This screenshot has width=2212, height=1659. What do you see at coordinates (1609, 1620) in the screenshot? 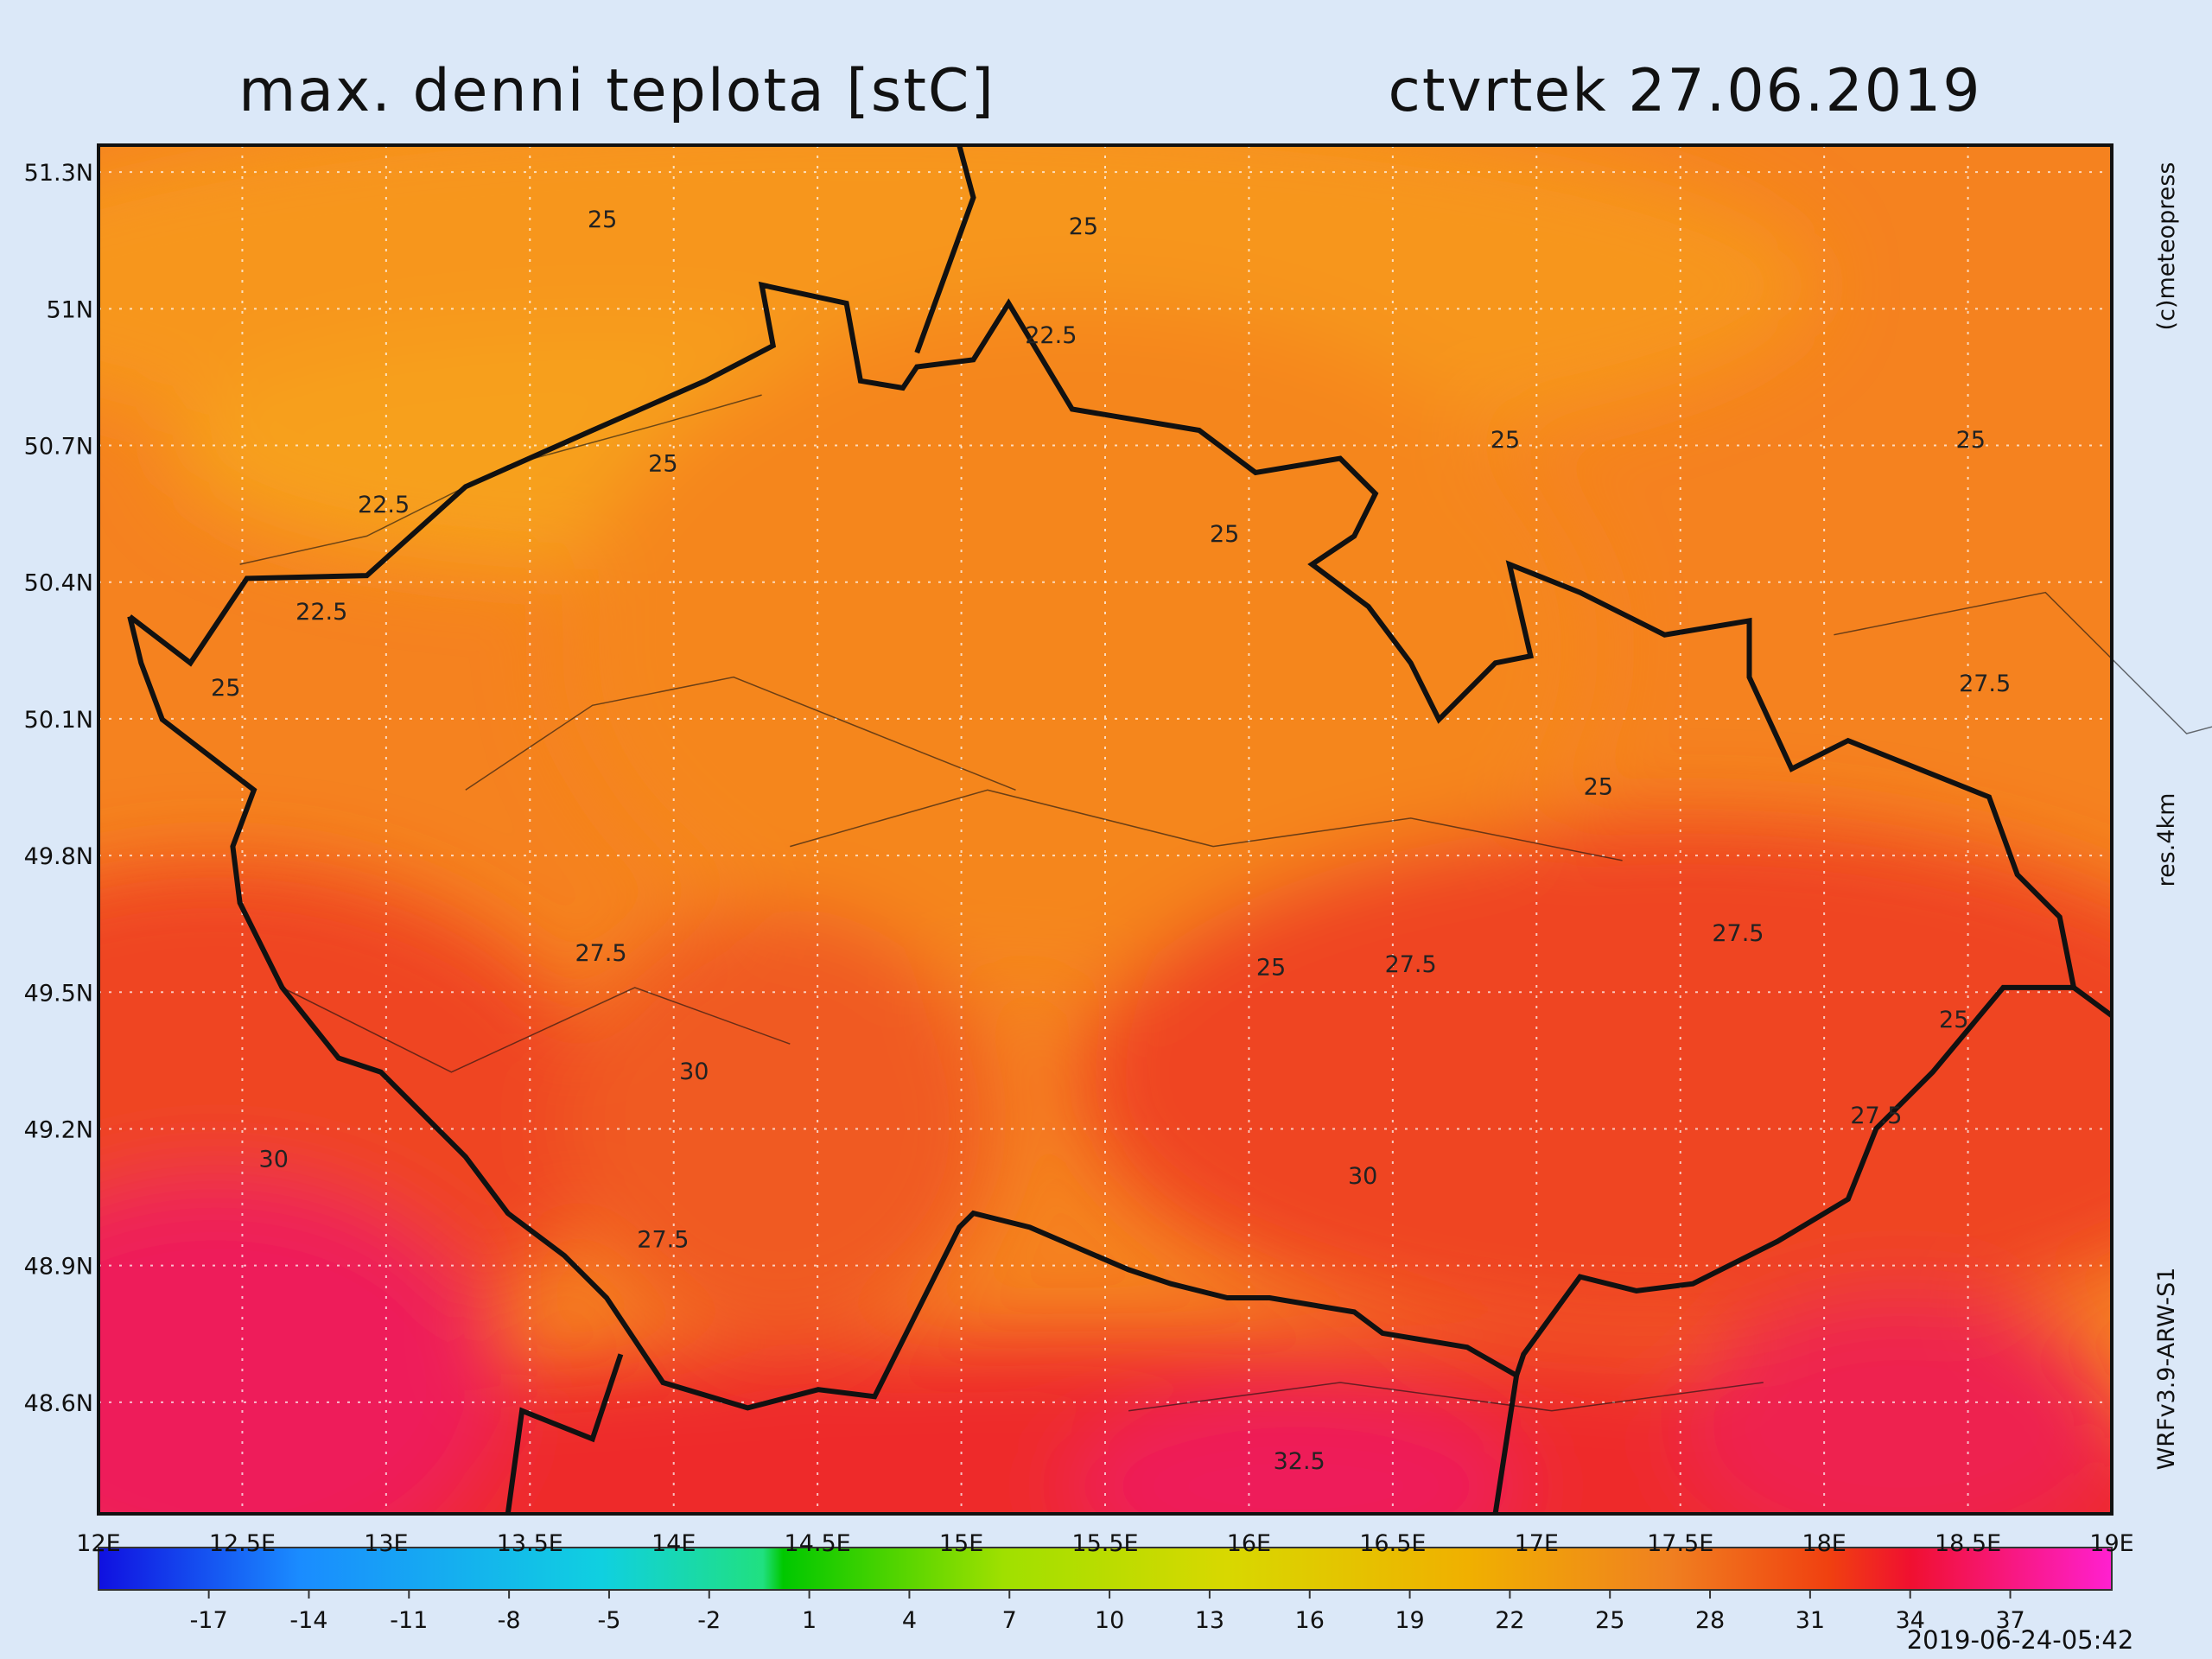
I see `colorbar-label: 25` at bounding box center [1609, 1620].